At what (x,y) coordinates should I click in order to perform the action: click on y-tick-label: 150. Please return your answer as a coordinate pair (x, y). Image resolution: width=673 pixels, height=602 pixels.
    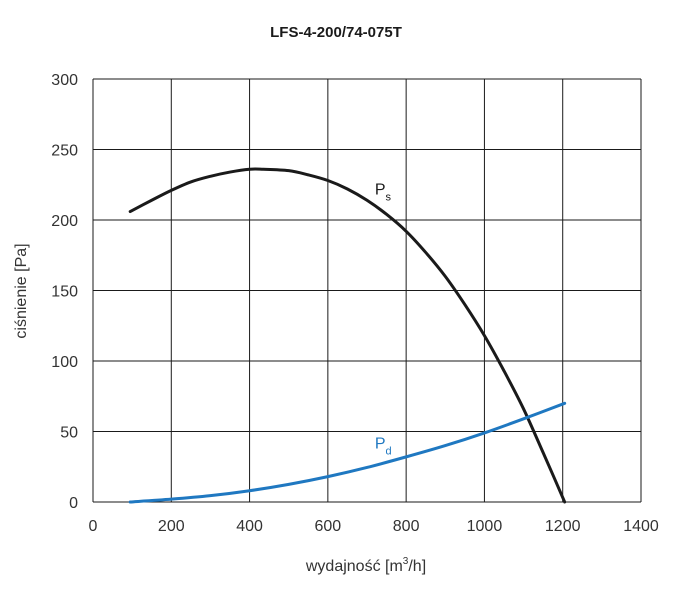
    Looking at the image, I should click on (64, 292).